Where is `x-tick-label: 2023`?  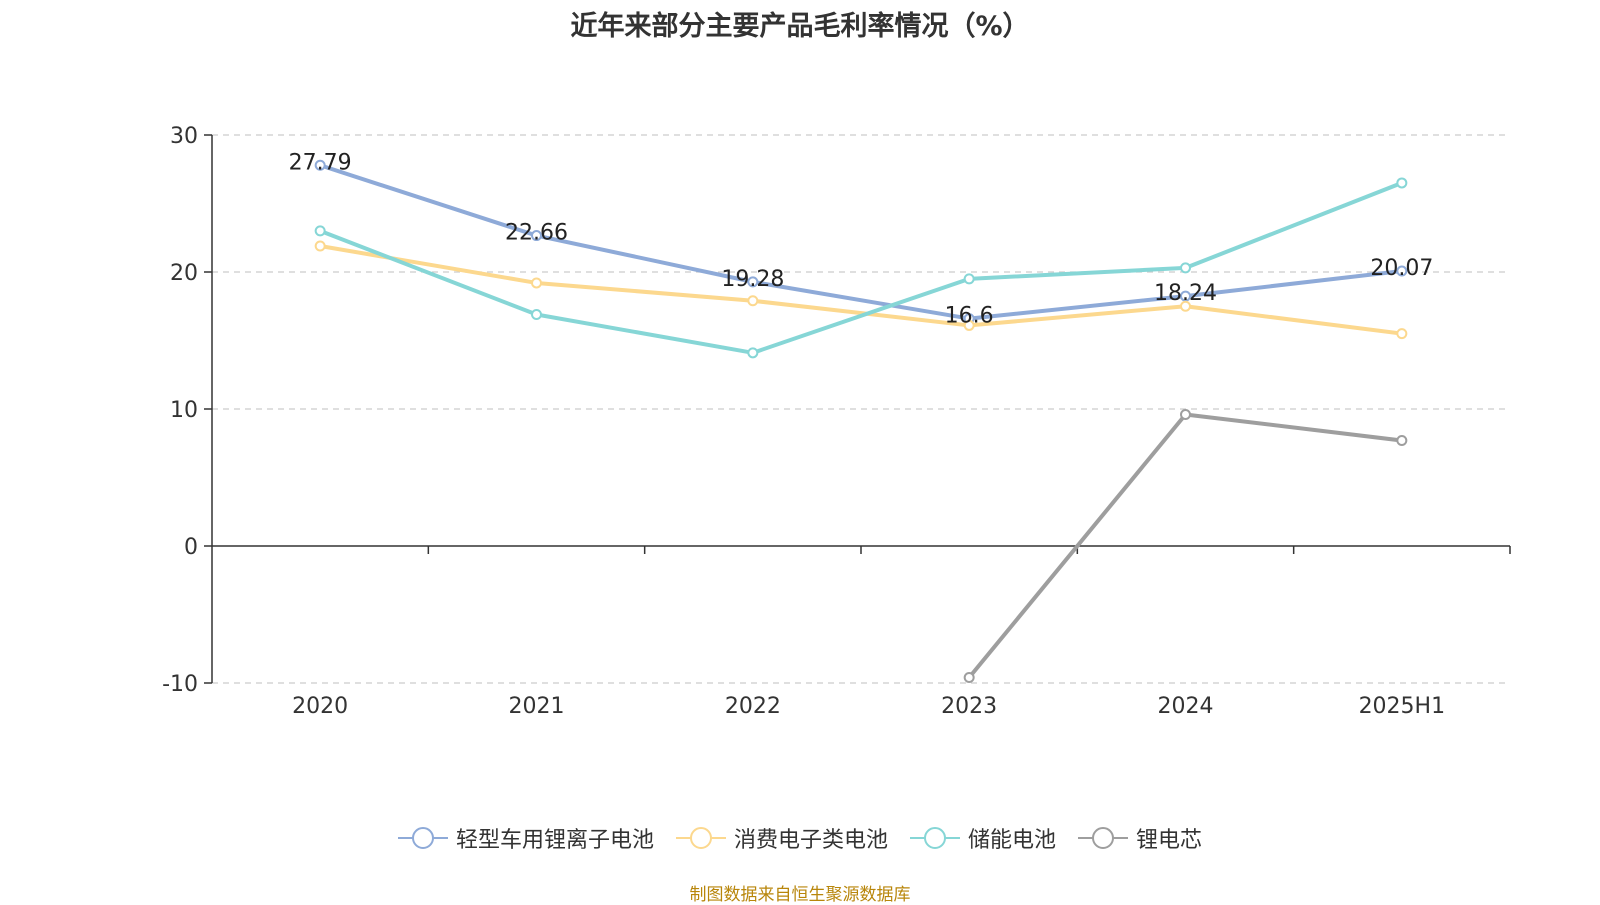
x-tick-label: 2023 is located at coordinates (969, 706).